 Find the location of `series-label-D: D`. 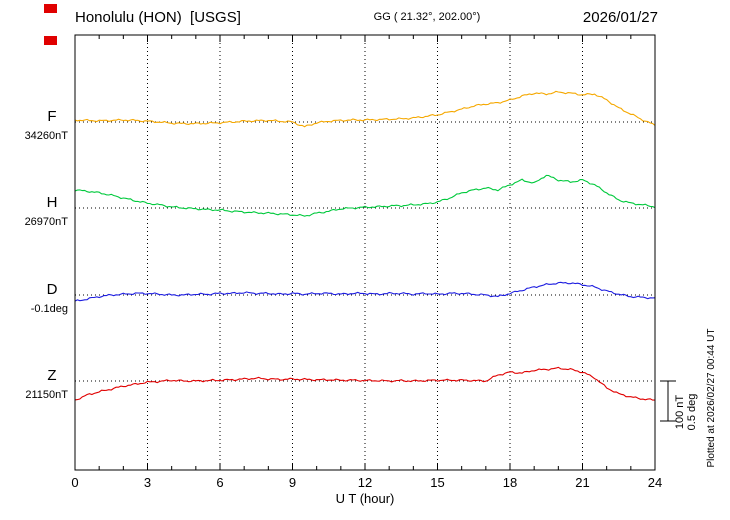

series-label-D: D is located at coordinates (52, 289).